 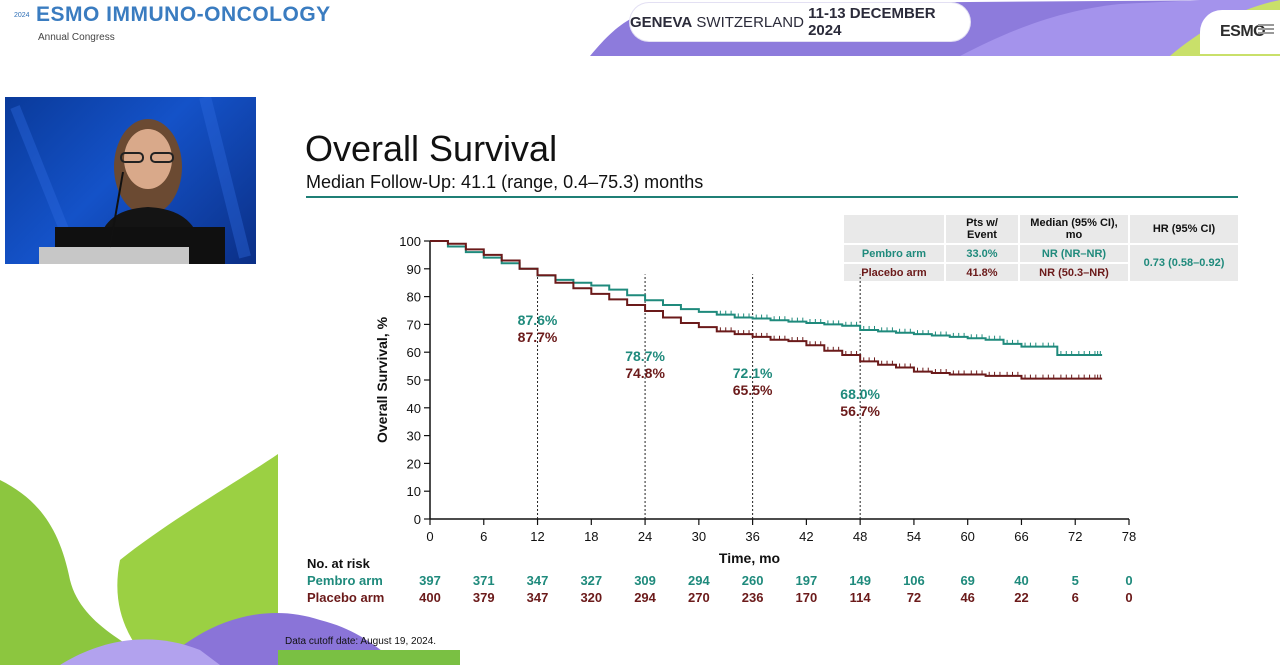 I want to click on speaker-video, so click(x=130, y=180).